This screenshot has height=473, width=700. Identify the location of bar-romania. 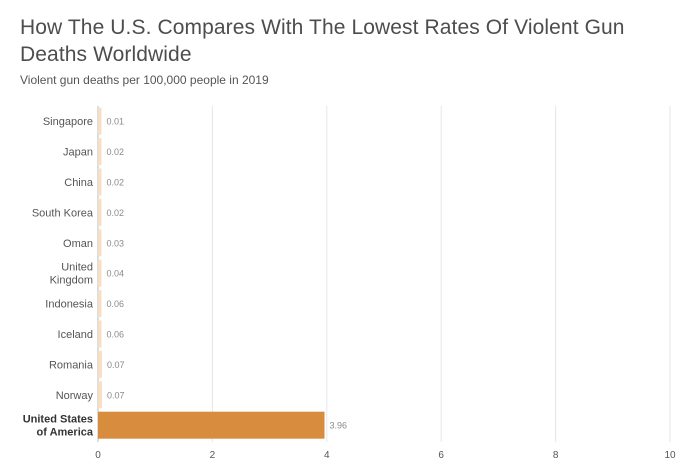
(100, 364).